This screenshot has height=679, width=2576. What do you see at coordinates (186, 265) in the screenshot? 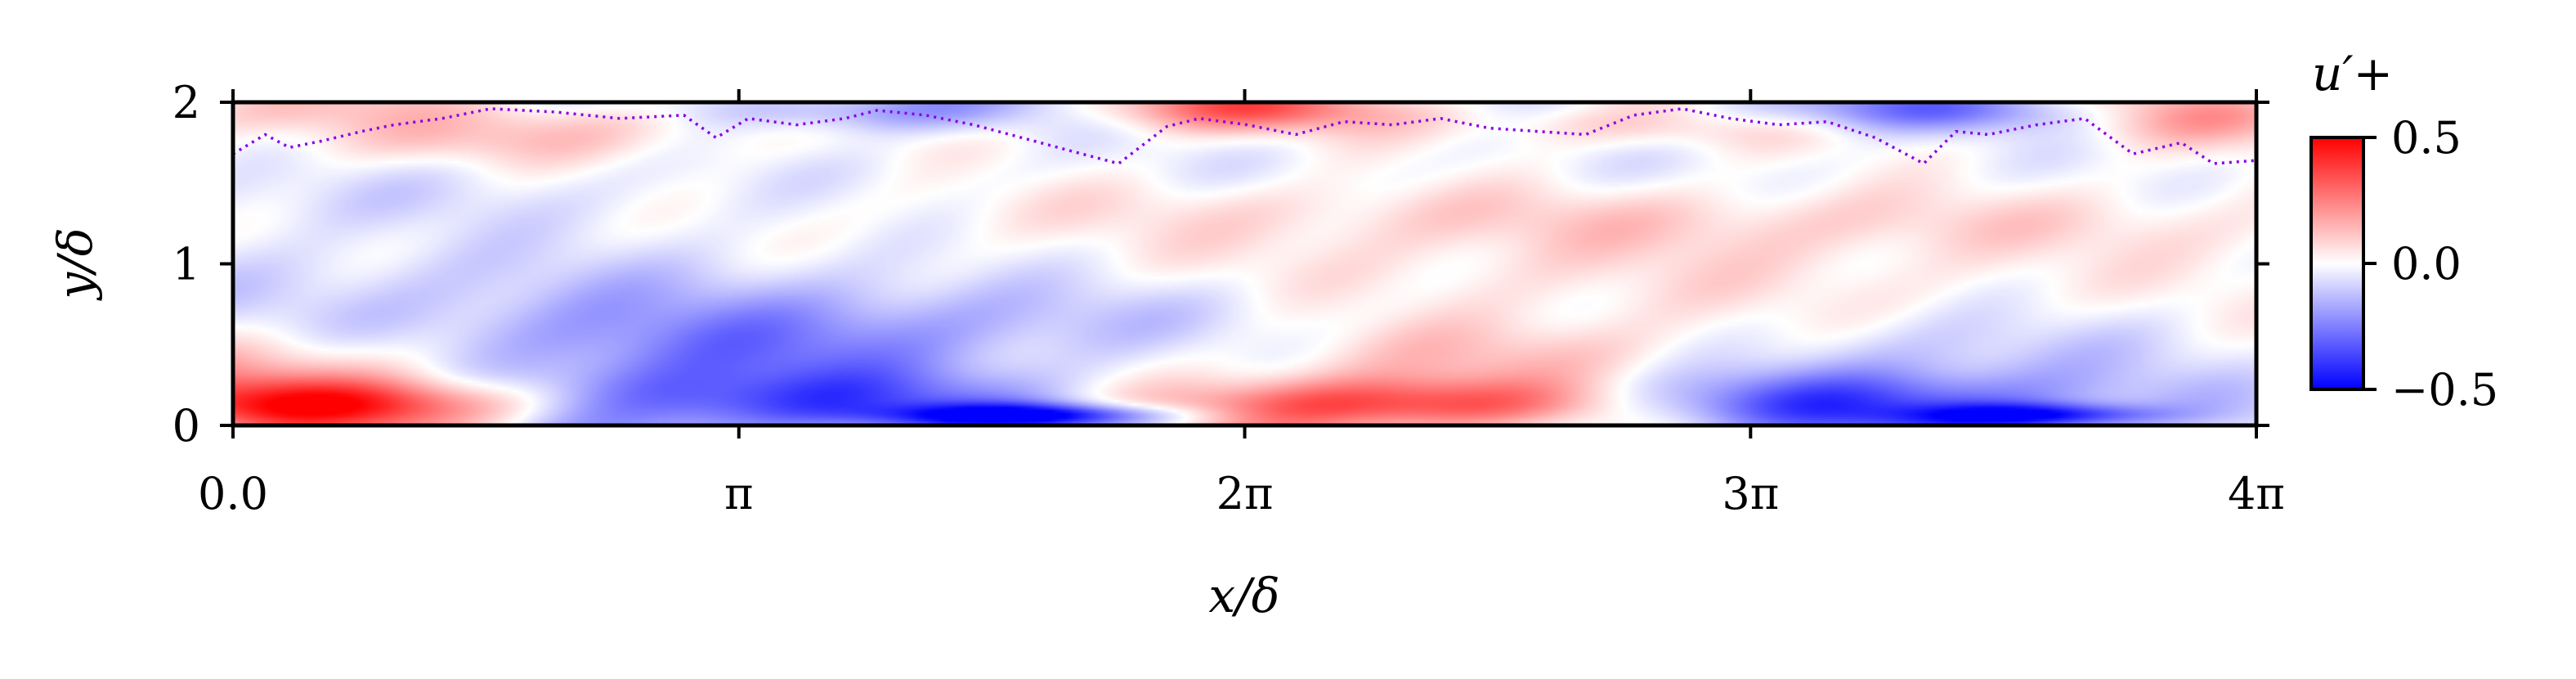
I see `y-tick-label: 1` at bounding box center [186, 265].